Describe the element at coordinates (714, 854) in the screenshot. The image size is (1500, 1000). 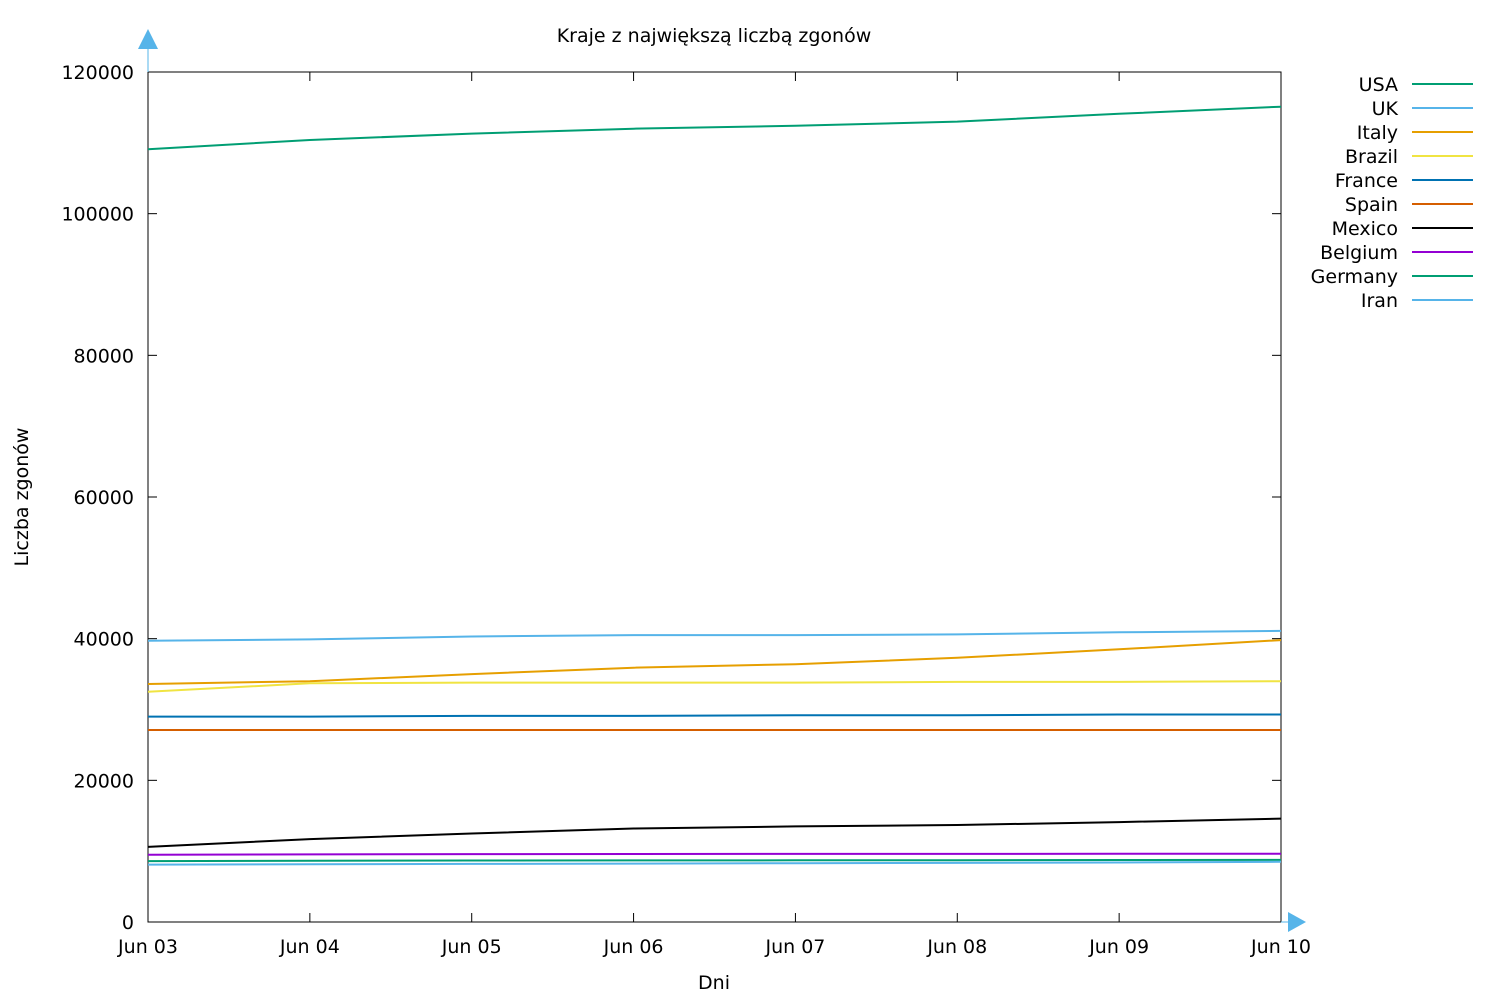
I see `series-line-belgium` at that location.